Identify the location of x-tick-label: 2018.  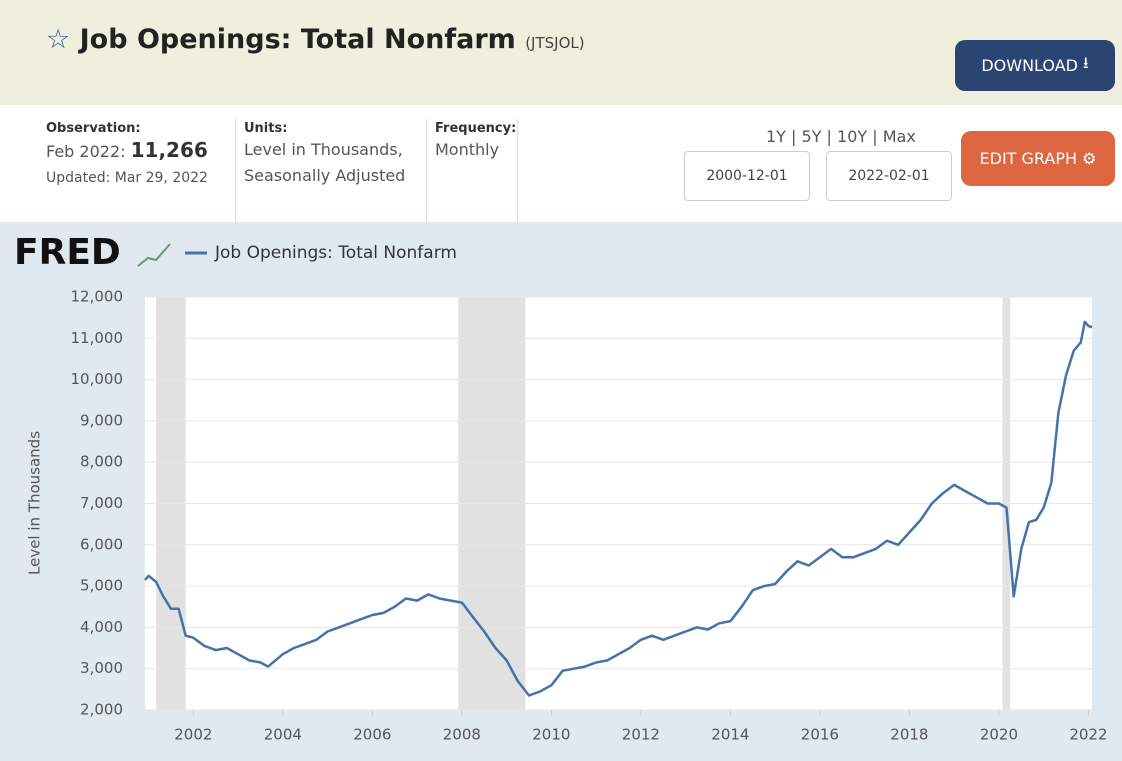
(909, 735).